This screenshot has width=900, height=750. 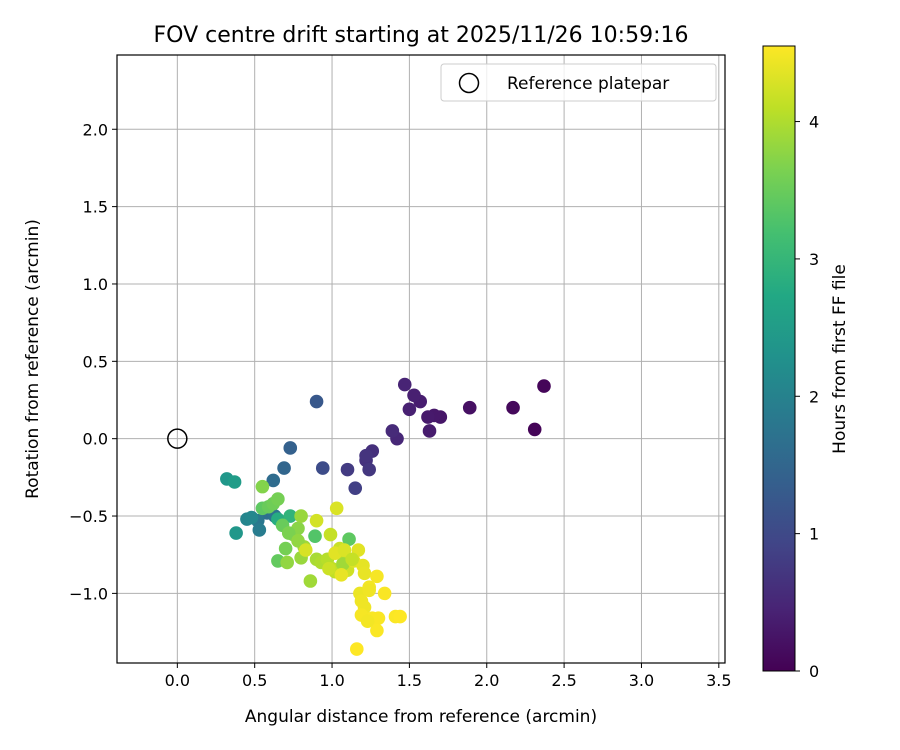 What do you see at coordinates (385, 516) in the screenshot?
I see `scatter-points` at bounding box center [385, 516].